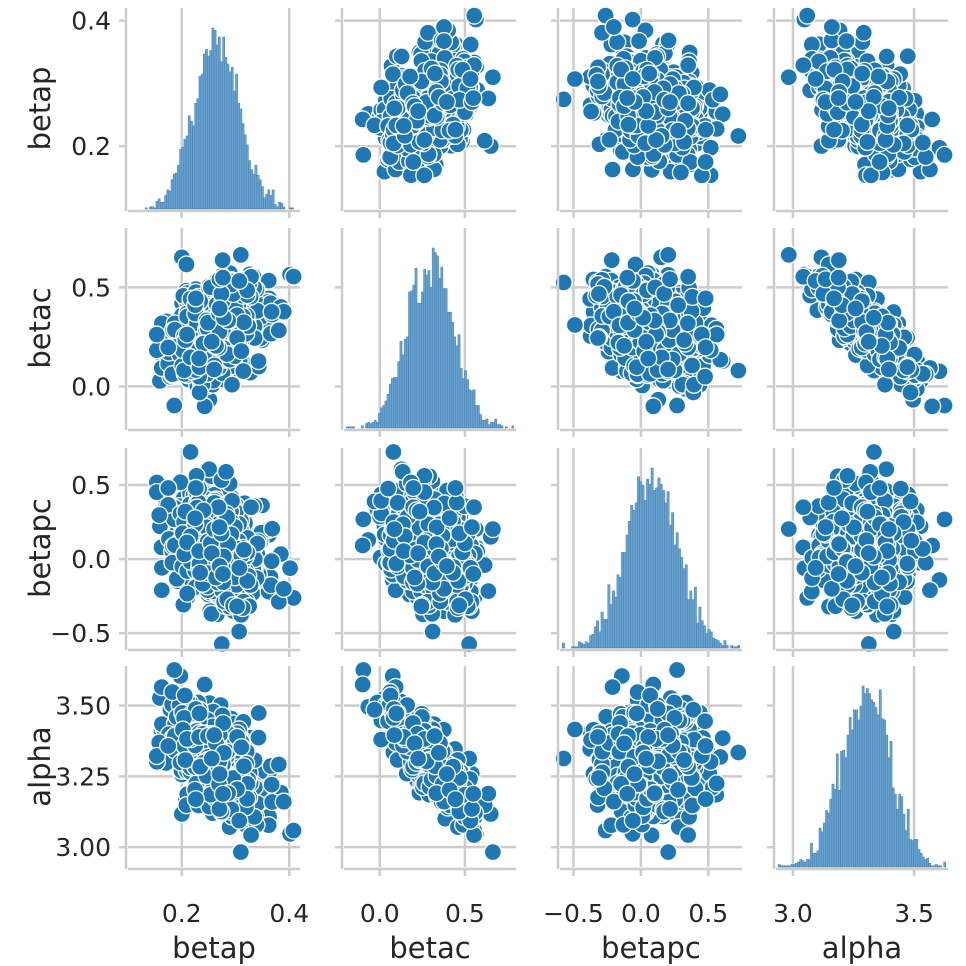 The width and height of the screenshot is (966, 966). What do you see at coordinates (651, 330) in the screenshot?
I see `scatter-panel-betac-vs-betapc` at bounding box center [651, 330].